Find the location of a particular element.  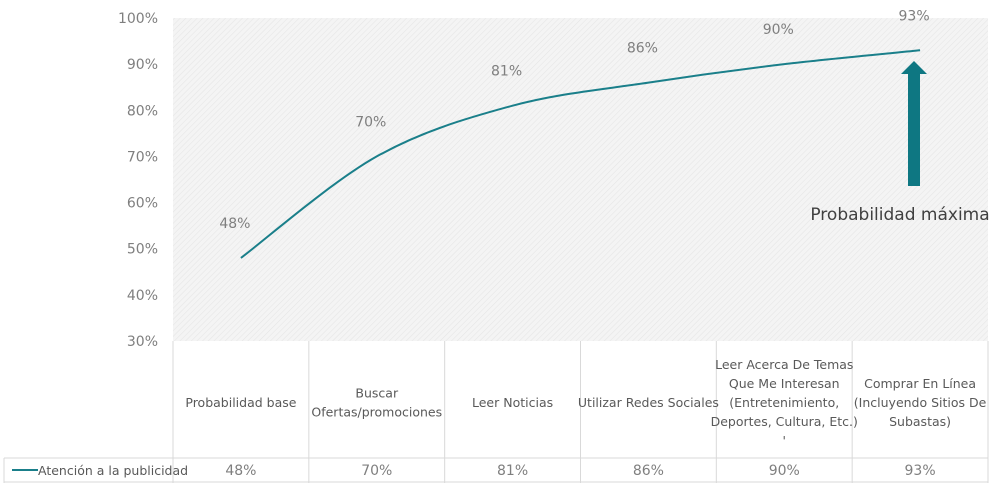

data-label: 70% is located at coordinates (370, 122).